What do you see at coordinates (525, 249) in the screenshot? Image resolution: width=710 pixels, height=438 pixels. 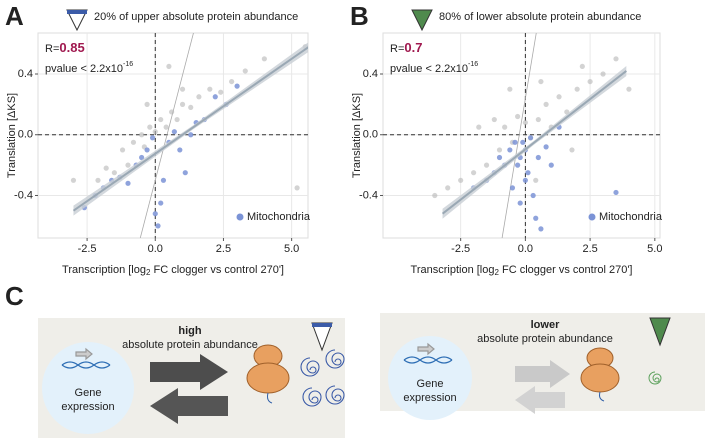 I see `x-tick-label: 0.0` at bounding box center [525, 249].